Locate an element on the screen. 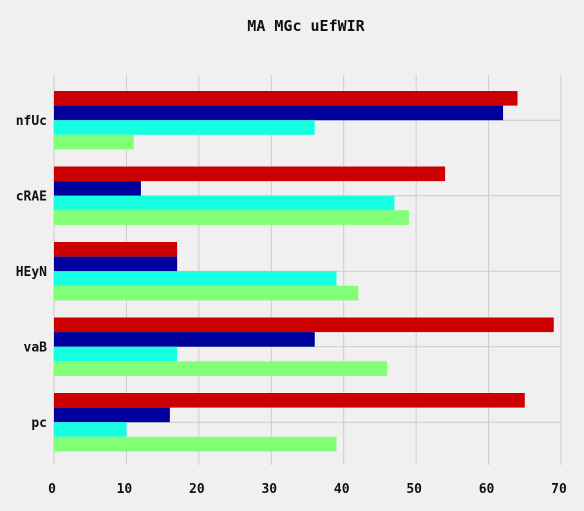 This screenshot has width=584, height=511. x-tick-label: 70 is located at coordinates (559, 489).